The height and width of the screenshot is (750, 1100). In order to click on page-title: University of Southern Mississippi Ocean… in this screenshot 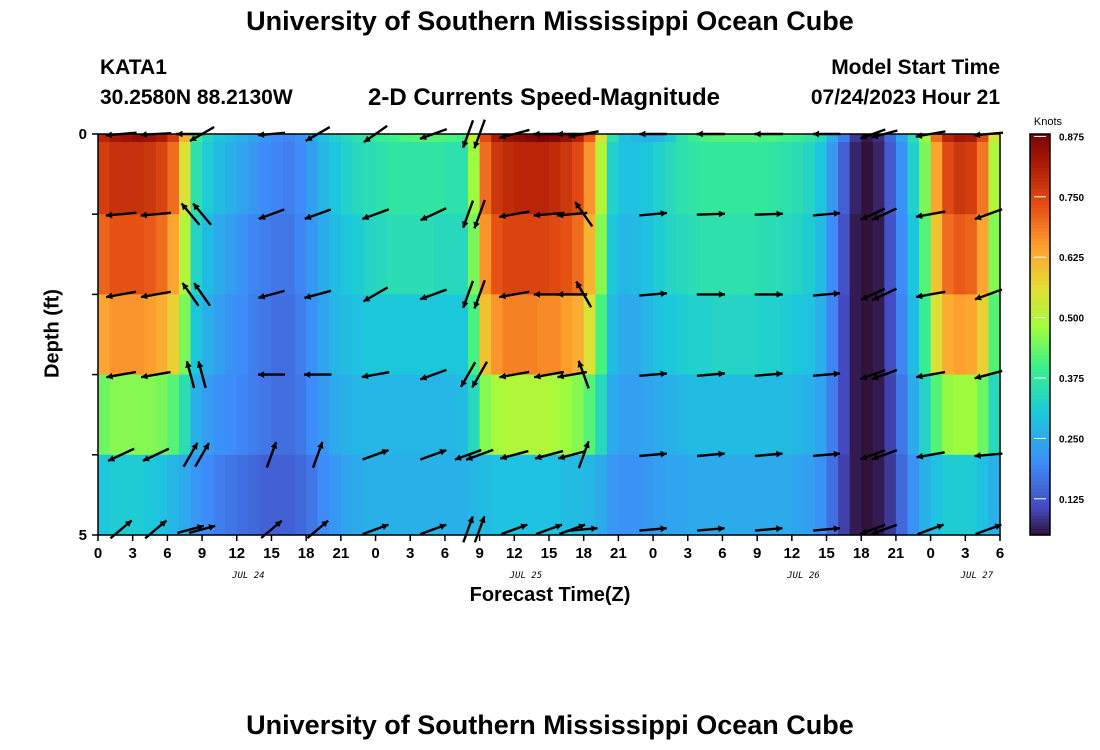, I will do `click(550, 21)`.